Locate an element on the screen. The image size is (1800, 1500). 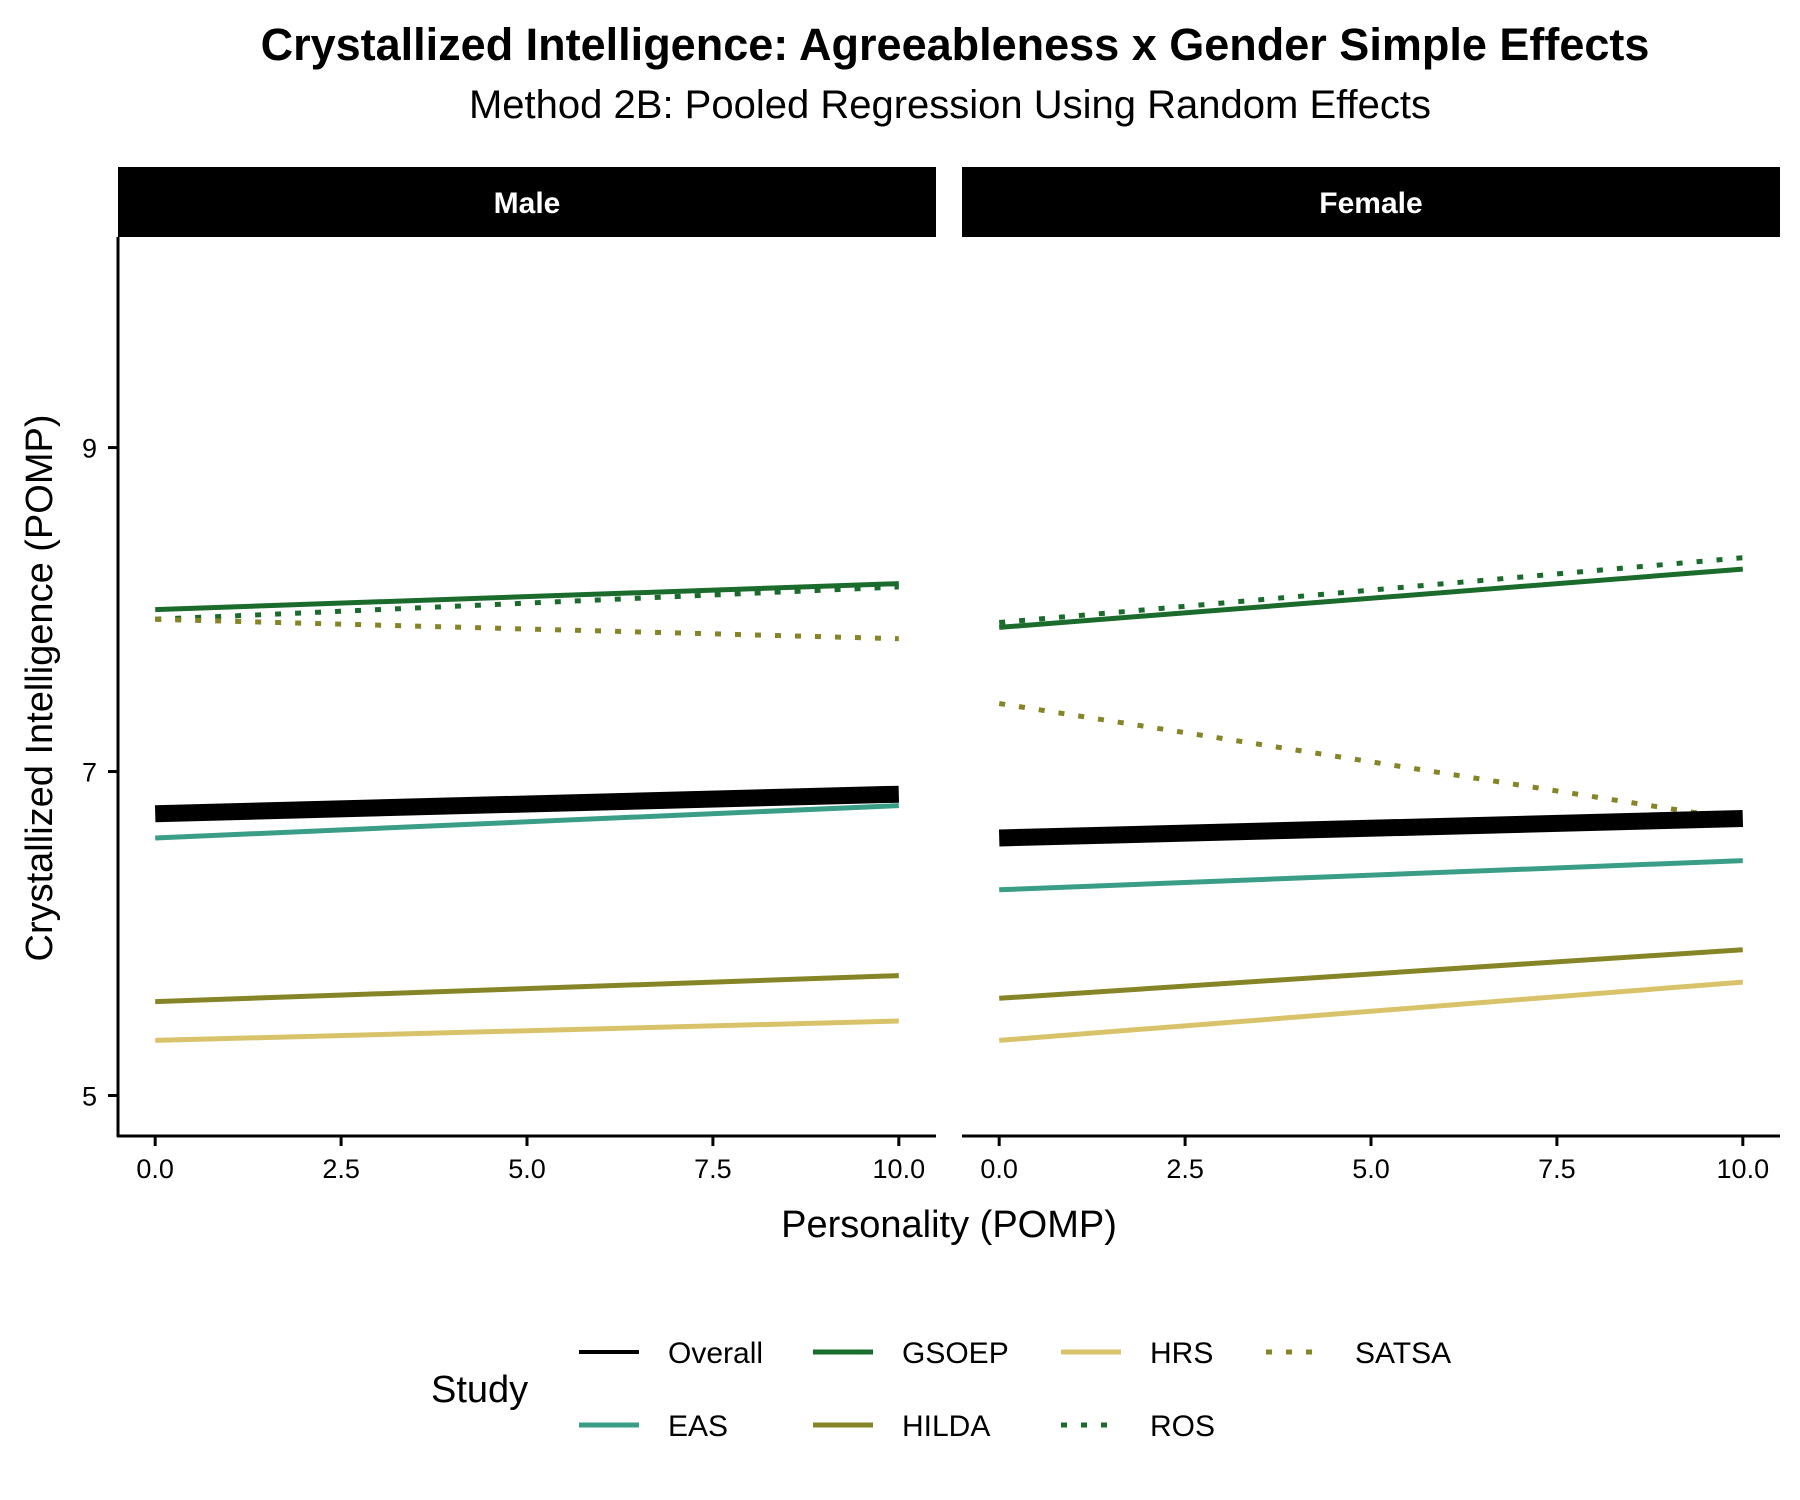
facet-male-label: Male is located at coordinates (527, 203).